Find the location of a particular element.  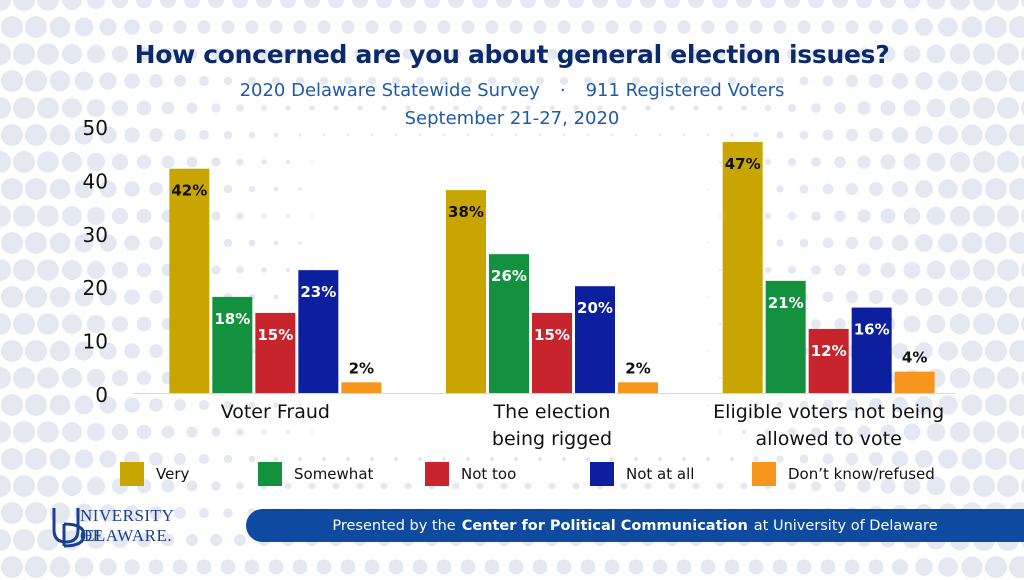

legend-label: Somewhat is located at coordinates (334, 474).